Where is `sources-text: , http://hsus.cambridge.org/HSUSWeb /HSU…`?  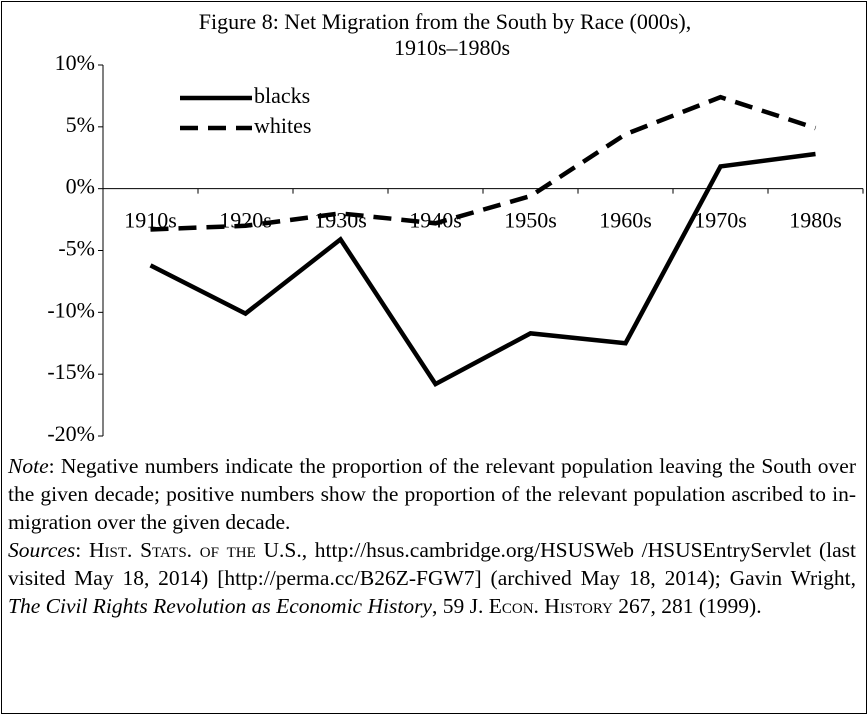 sources-text: , http://hsus.cambridge.org/HSUSWeb /HSU… is located at coordinates (432, 564).